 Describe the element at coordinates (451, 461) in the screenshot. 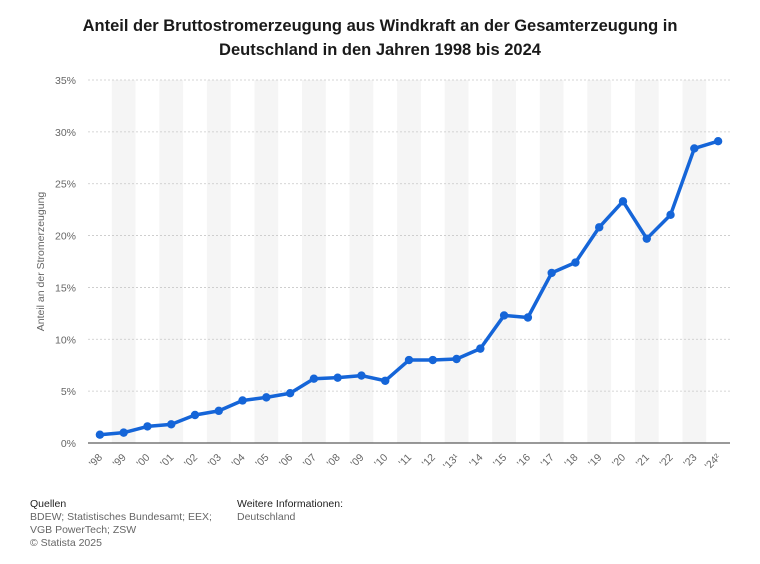

I see `x-tick-label: '13¹` at that location.